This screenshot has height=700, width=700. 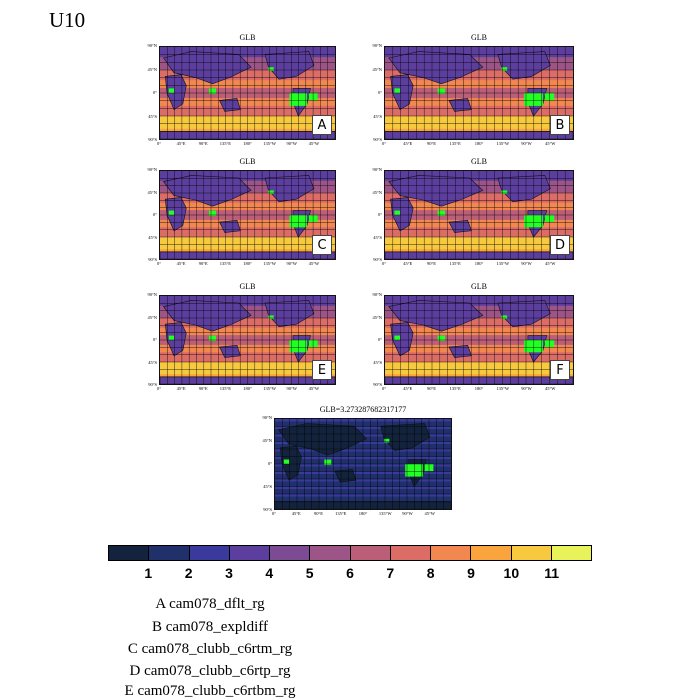 I want to click on panel-letter: C, so click(x=322, y=245).